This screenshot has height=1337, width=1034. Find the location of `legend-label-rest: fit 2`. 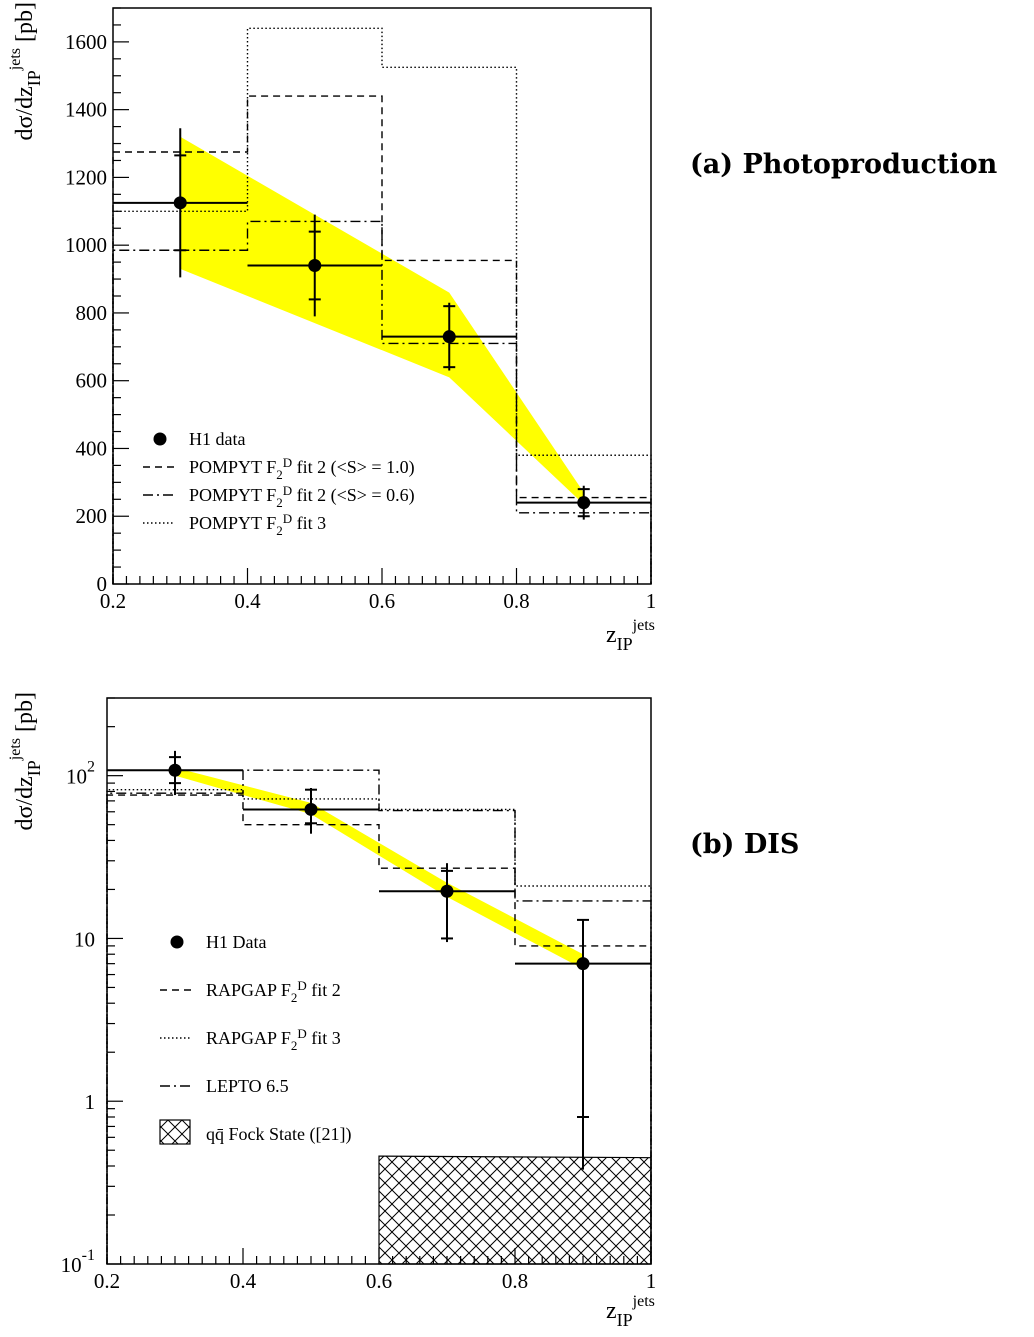

legend-label-rest: fit 2 is located at coordinates (324, 990).